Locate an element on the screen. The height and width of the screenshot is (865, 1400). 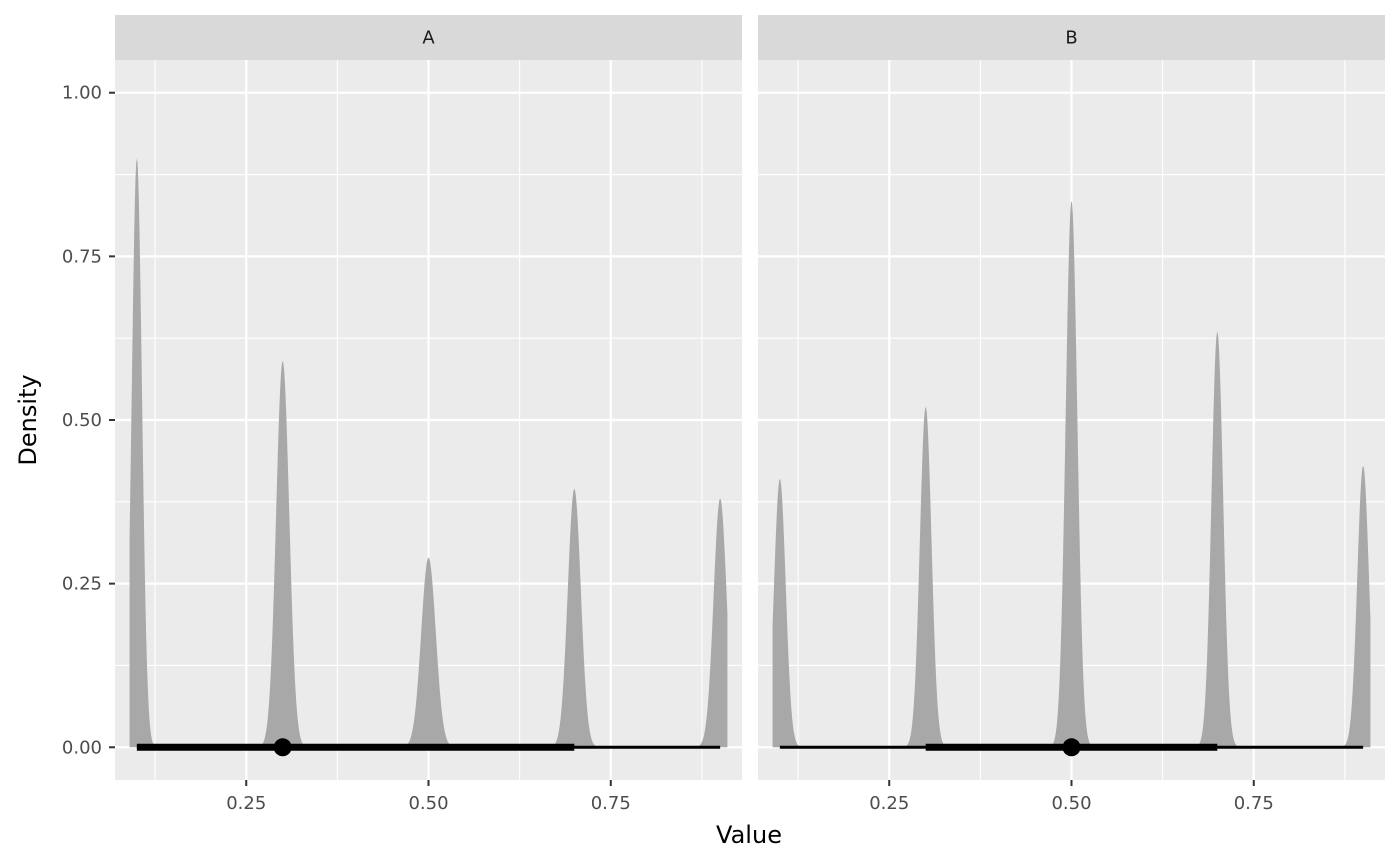
y-axis-title: Density is located at coordinates (28, 419).